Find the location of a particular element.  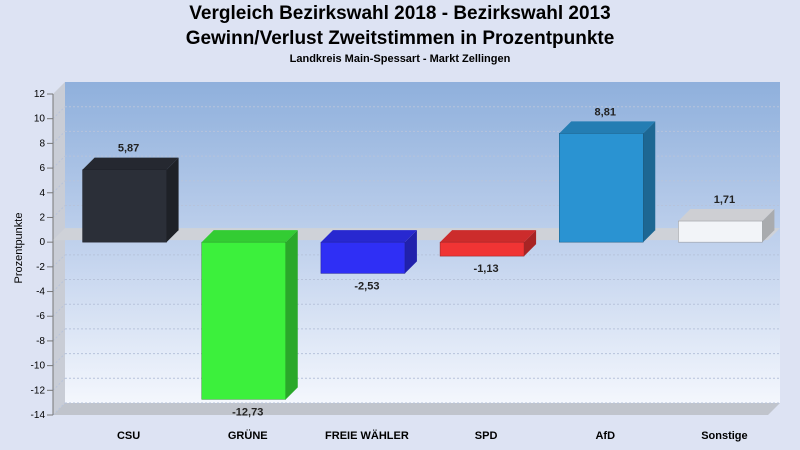

data-label: -2,53 is located at coordinates (366, 286).